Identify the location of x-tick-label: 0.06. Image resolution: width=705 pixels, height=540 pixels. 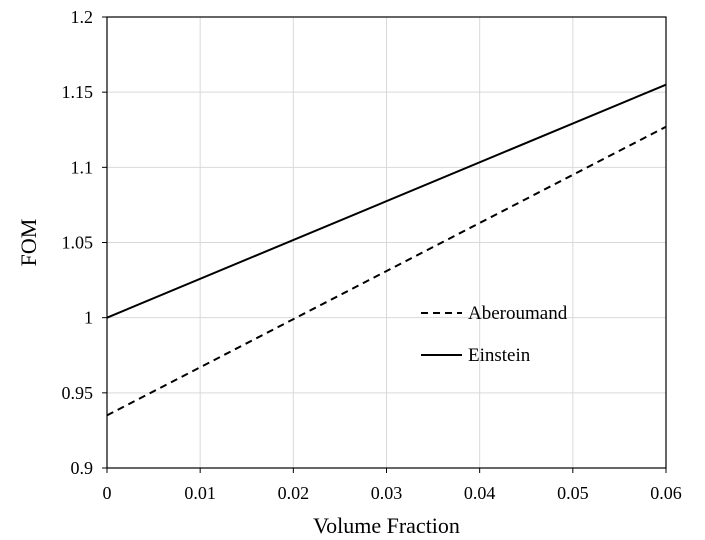
(666, 493).